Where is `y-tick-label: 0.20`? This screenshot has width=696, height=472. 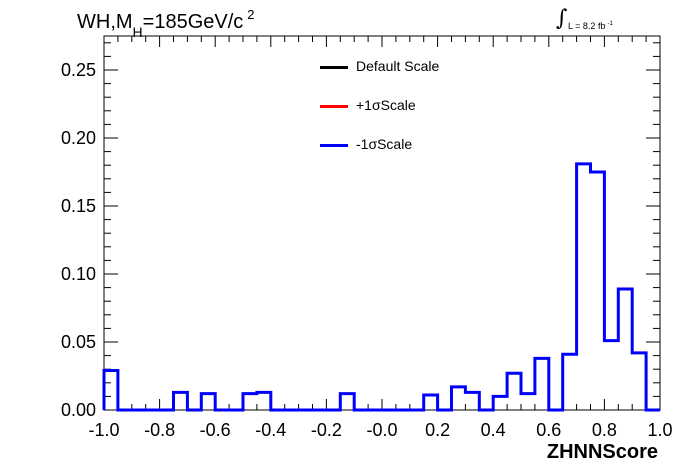
y-tick-label: 0.20 is located at coordinates (78, 138).